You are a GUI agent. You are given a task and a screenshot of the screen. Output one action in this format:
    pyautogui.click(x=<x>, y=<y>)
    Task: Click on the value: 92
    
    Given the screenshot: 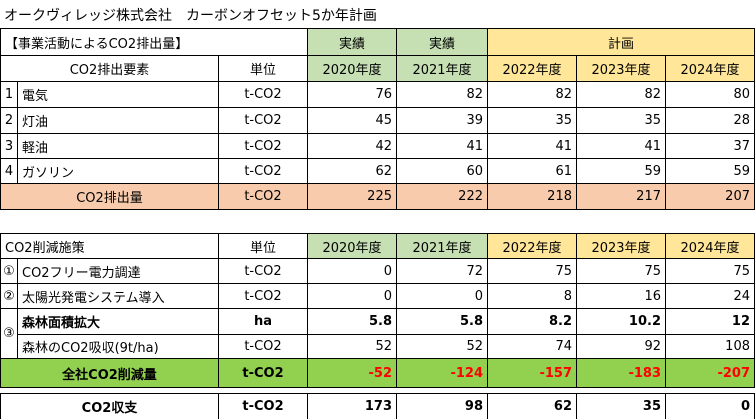 What is the action you would take?
    pyautogui.click(x=621, y=346)
    